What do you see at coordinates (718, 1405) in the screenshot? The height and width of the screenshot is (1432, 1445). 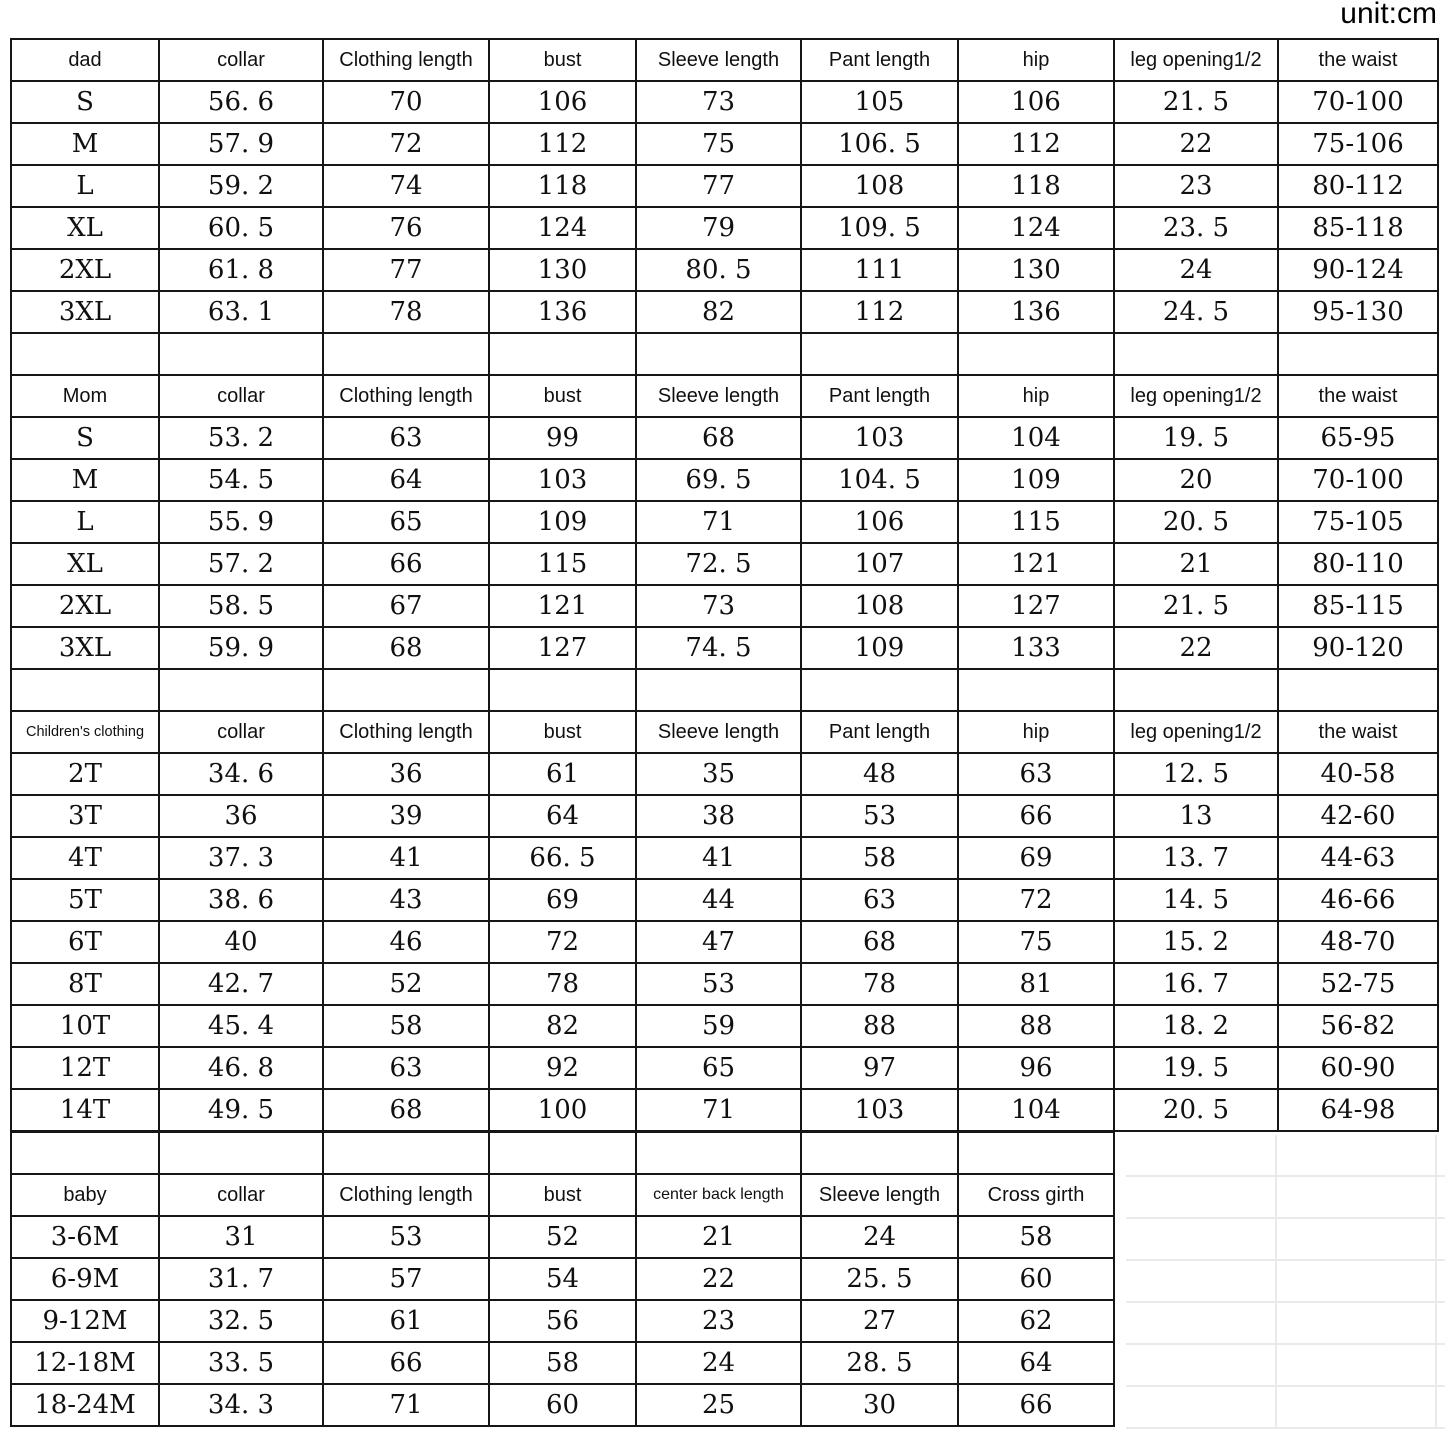 I see `value-cell: 25` at bounding box center [718, 1405].